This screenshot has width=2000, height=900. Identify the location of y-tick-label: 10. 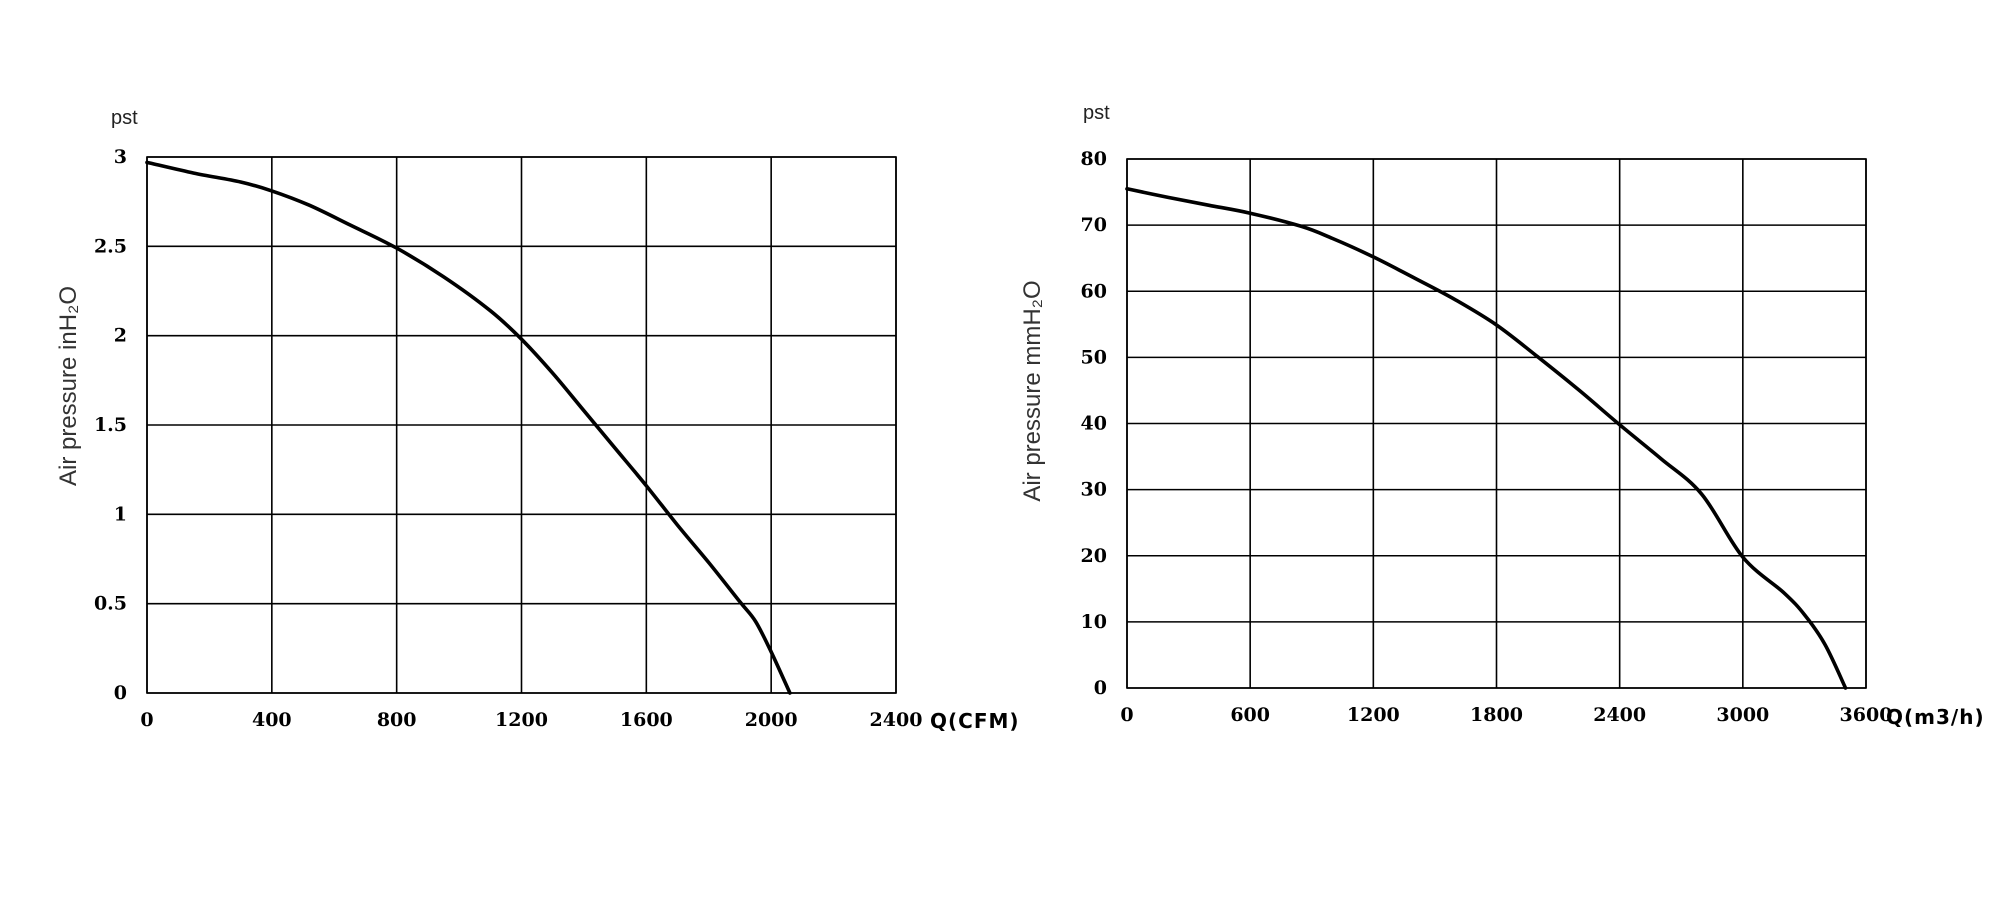
(1094, 622).